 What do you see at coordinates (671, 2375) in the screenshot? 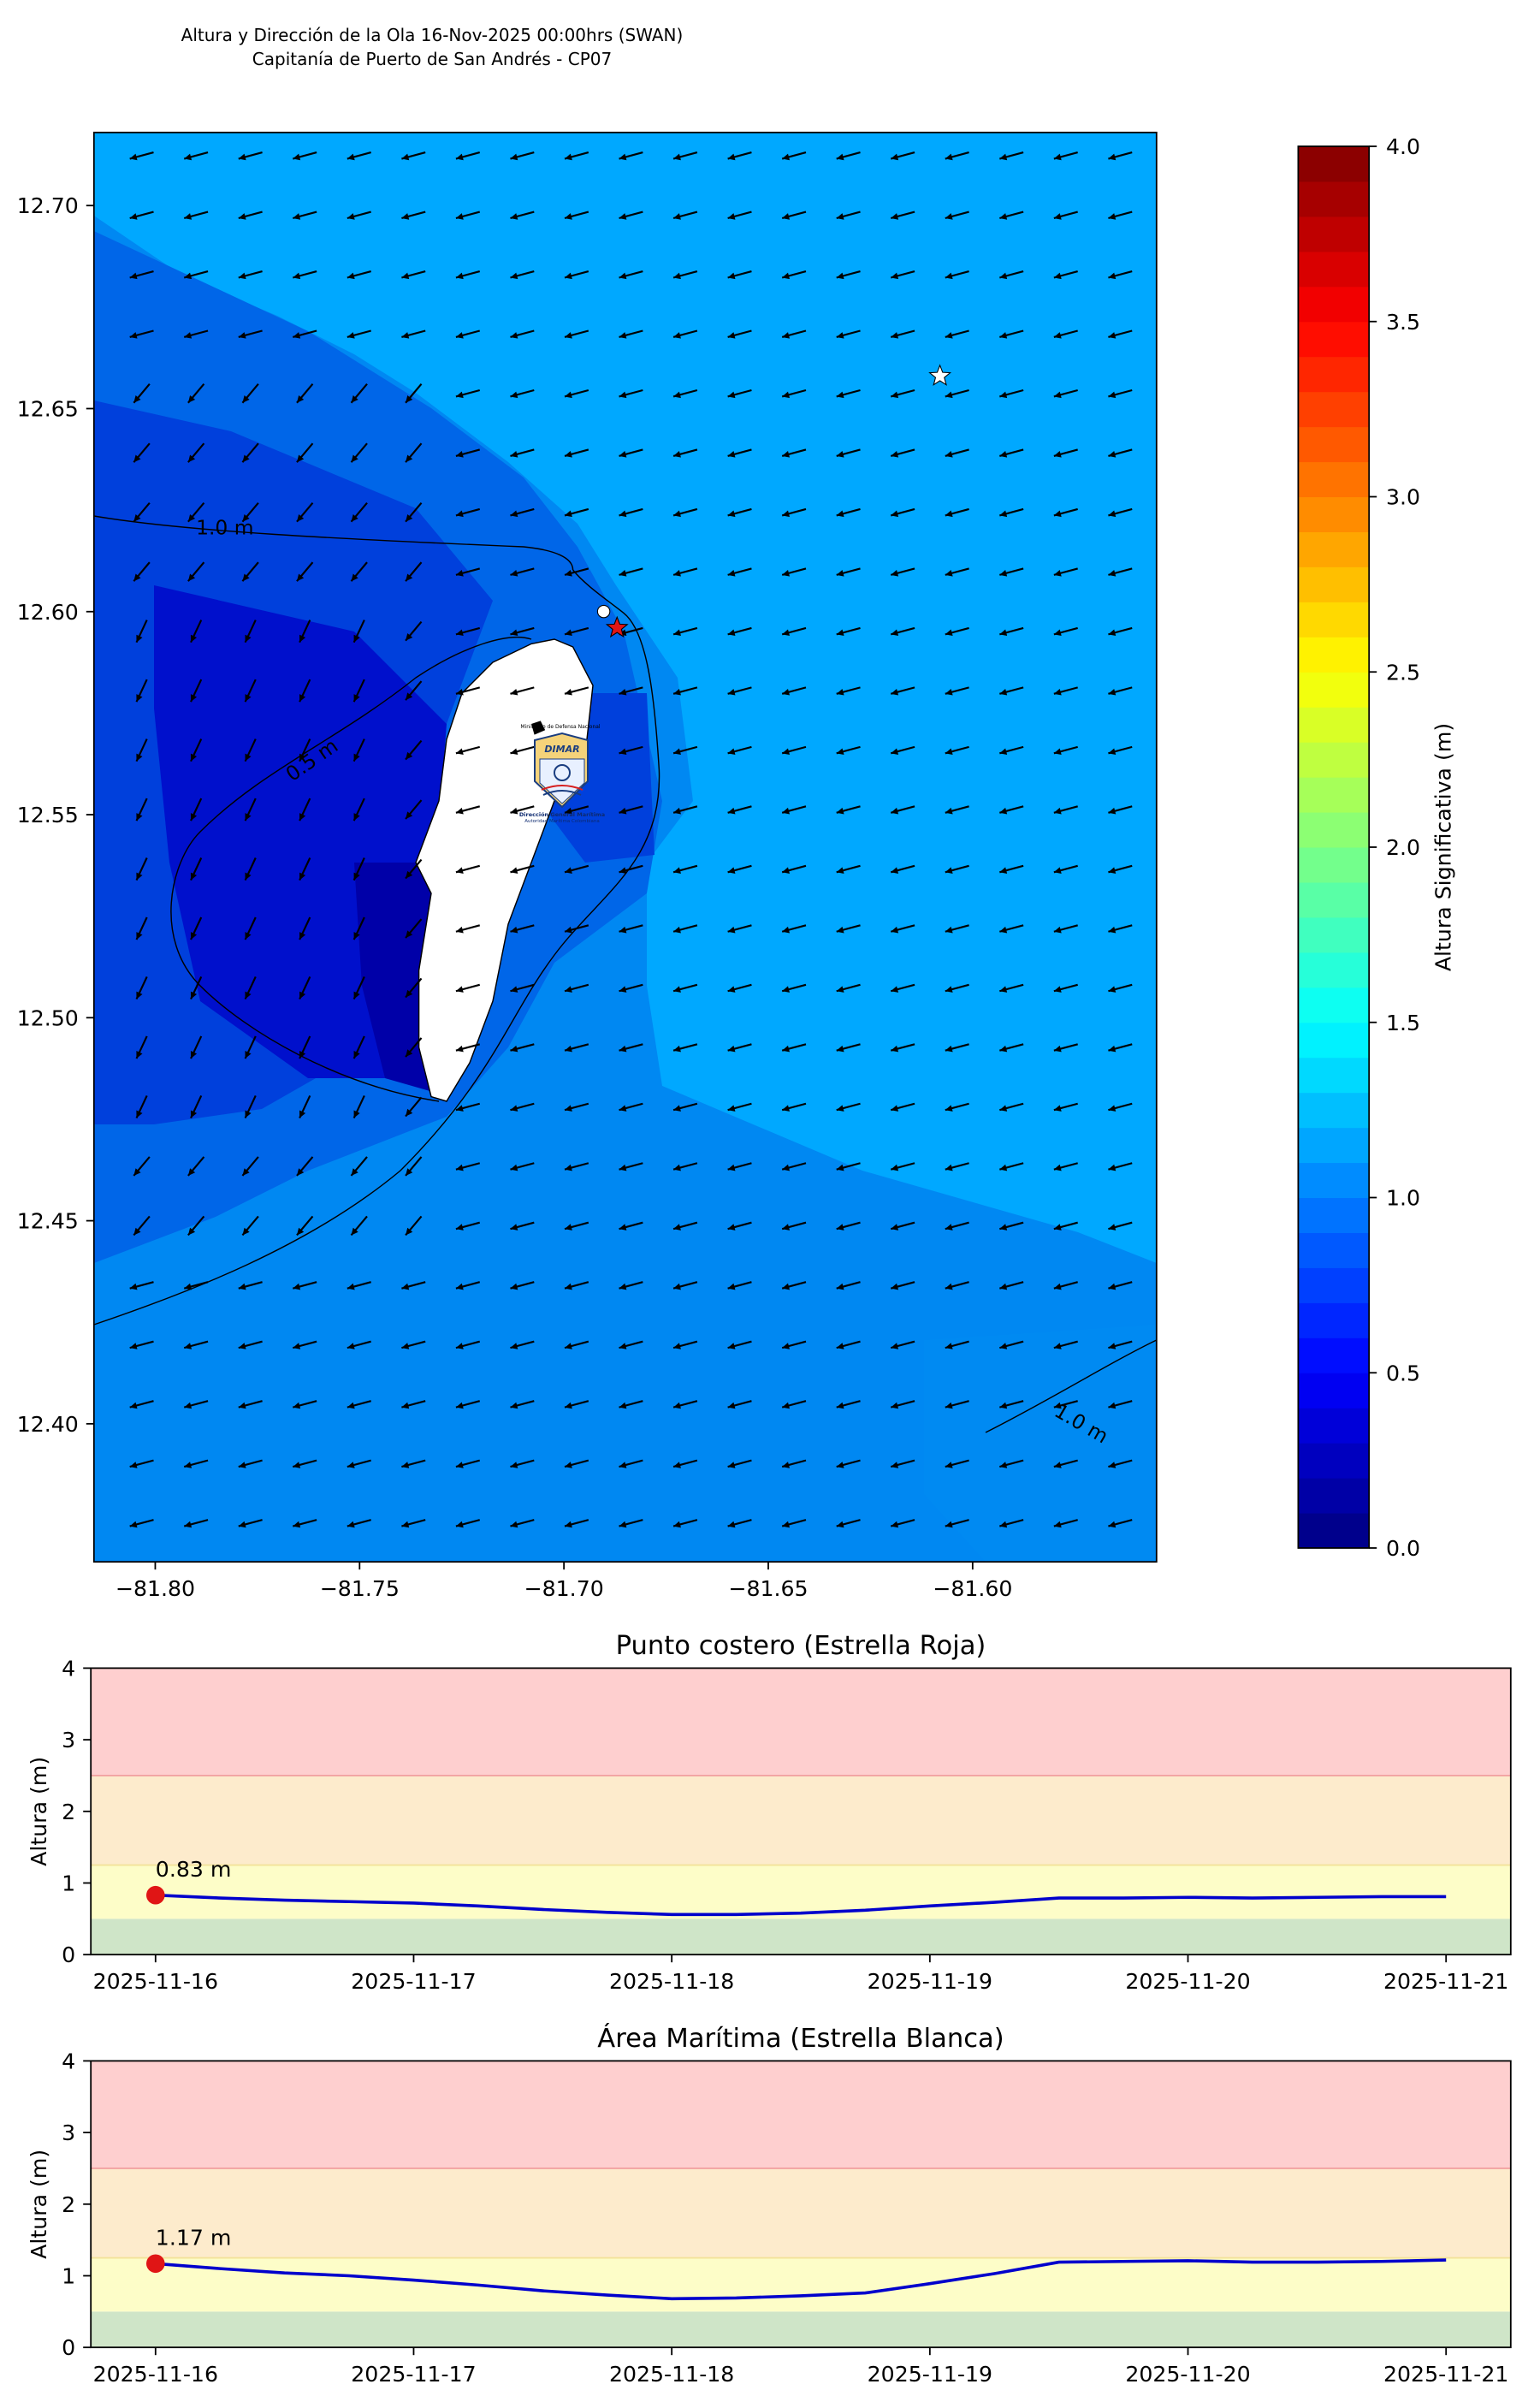
I see `x-tick-label: 2025-11-18` at bounding box center [671, 2375].